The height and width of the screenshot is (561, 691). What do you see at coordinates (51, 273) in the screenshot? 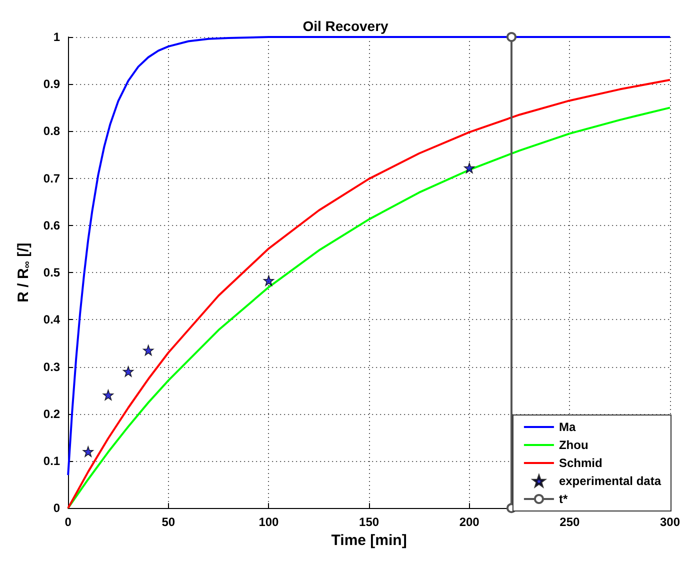
I see `y-tick-label: 0.5` at bounding box center [51, 273].